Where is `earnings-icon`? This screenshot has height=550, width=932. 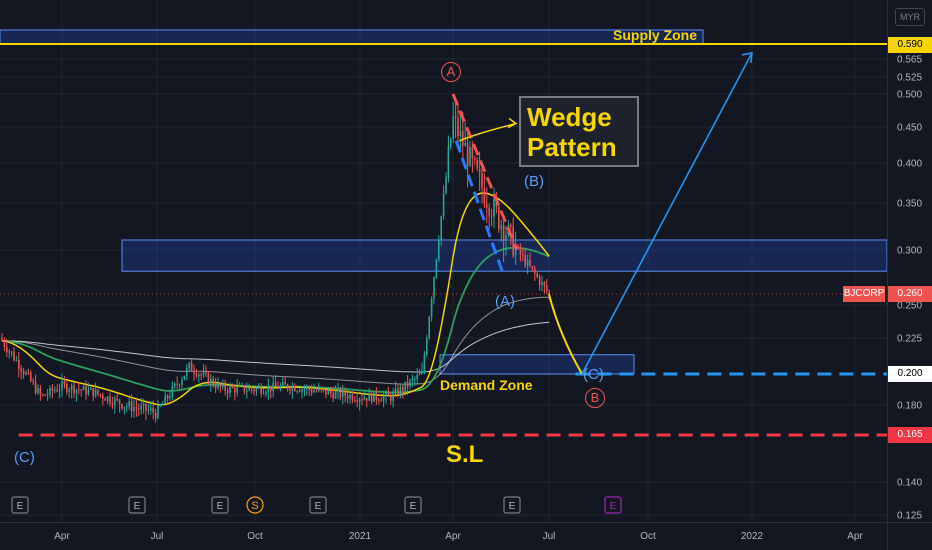
earnings-icon is located at coordinates (413, 505).